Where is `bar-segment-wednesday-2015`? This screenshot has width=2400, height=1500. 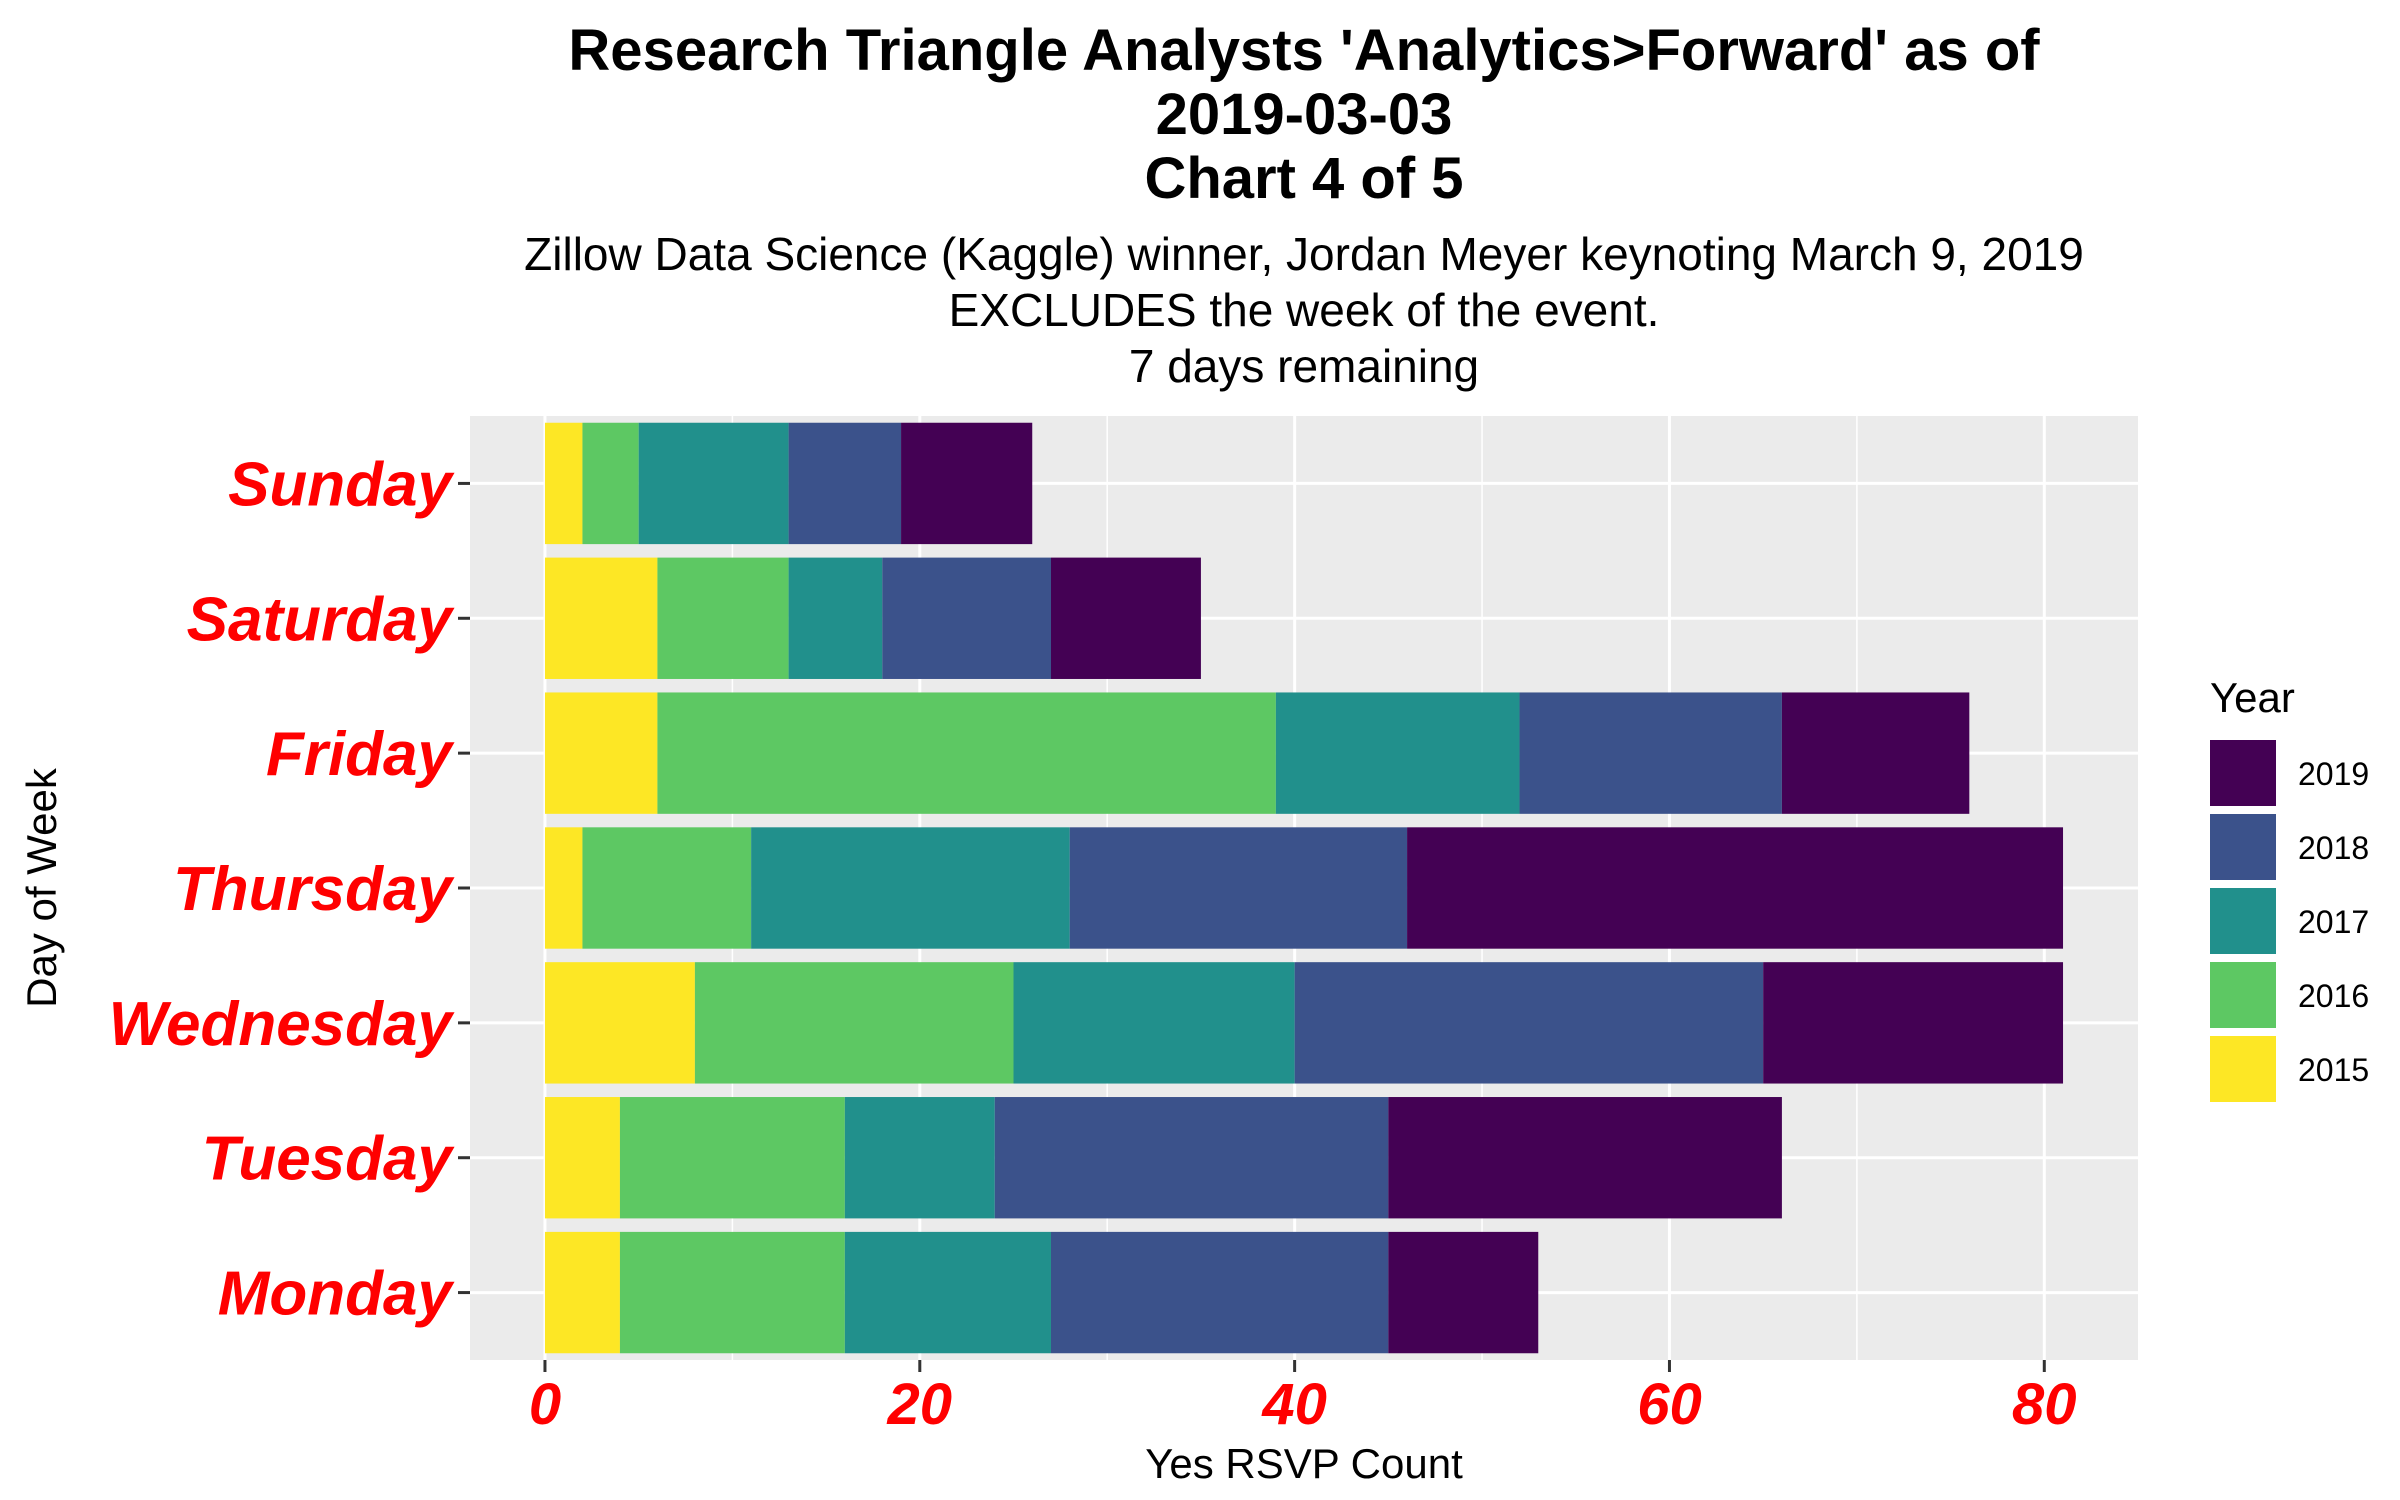 bar-segment-wednesday-2015 is located at coordinates (619, 1023).